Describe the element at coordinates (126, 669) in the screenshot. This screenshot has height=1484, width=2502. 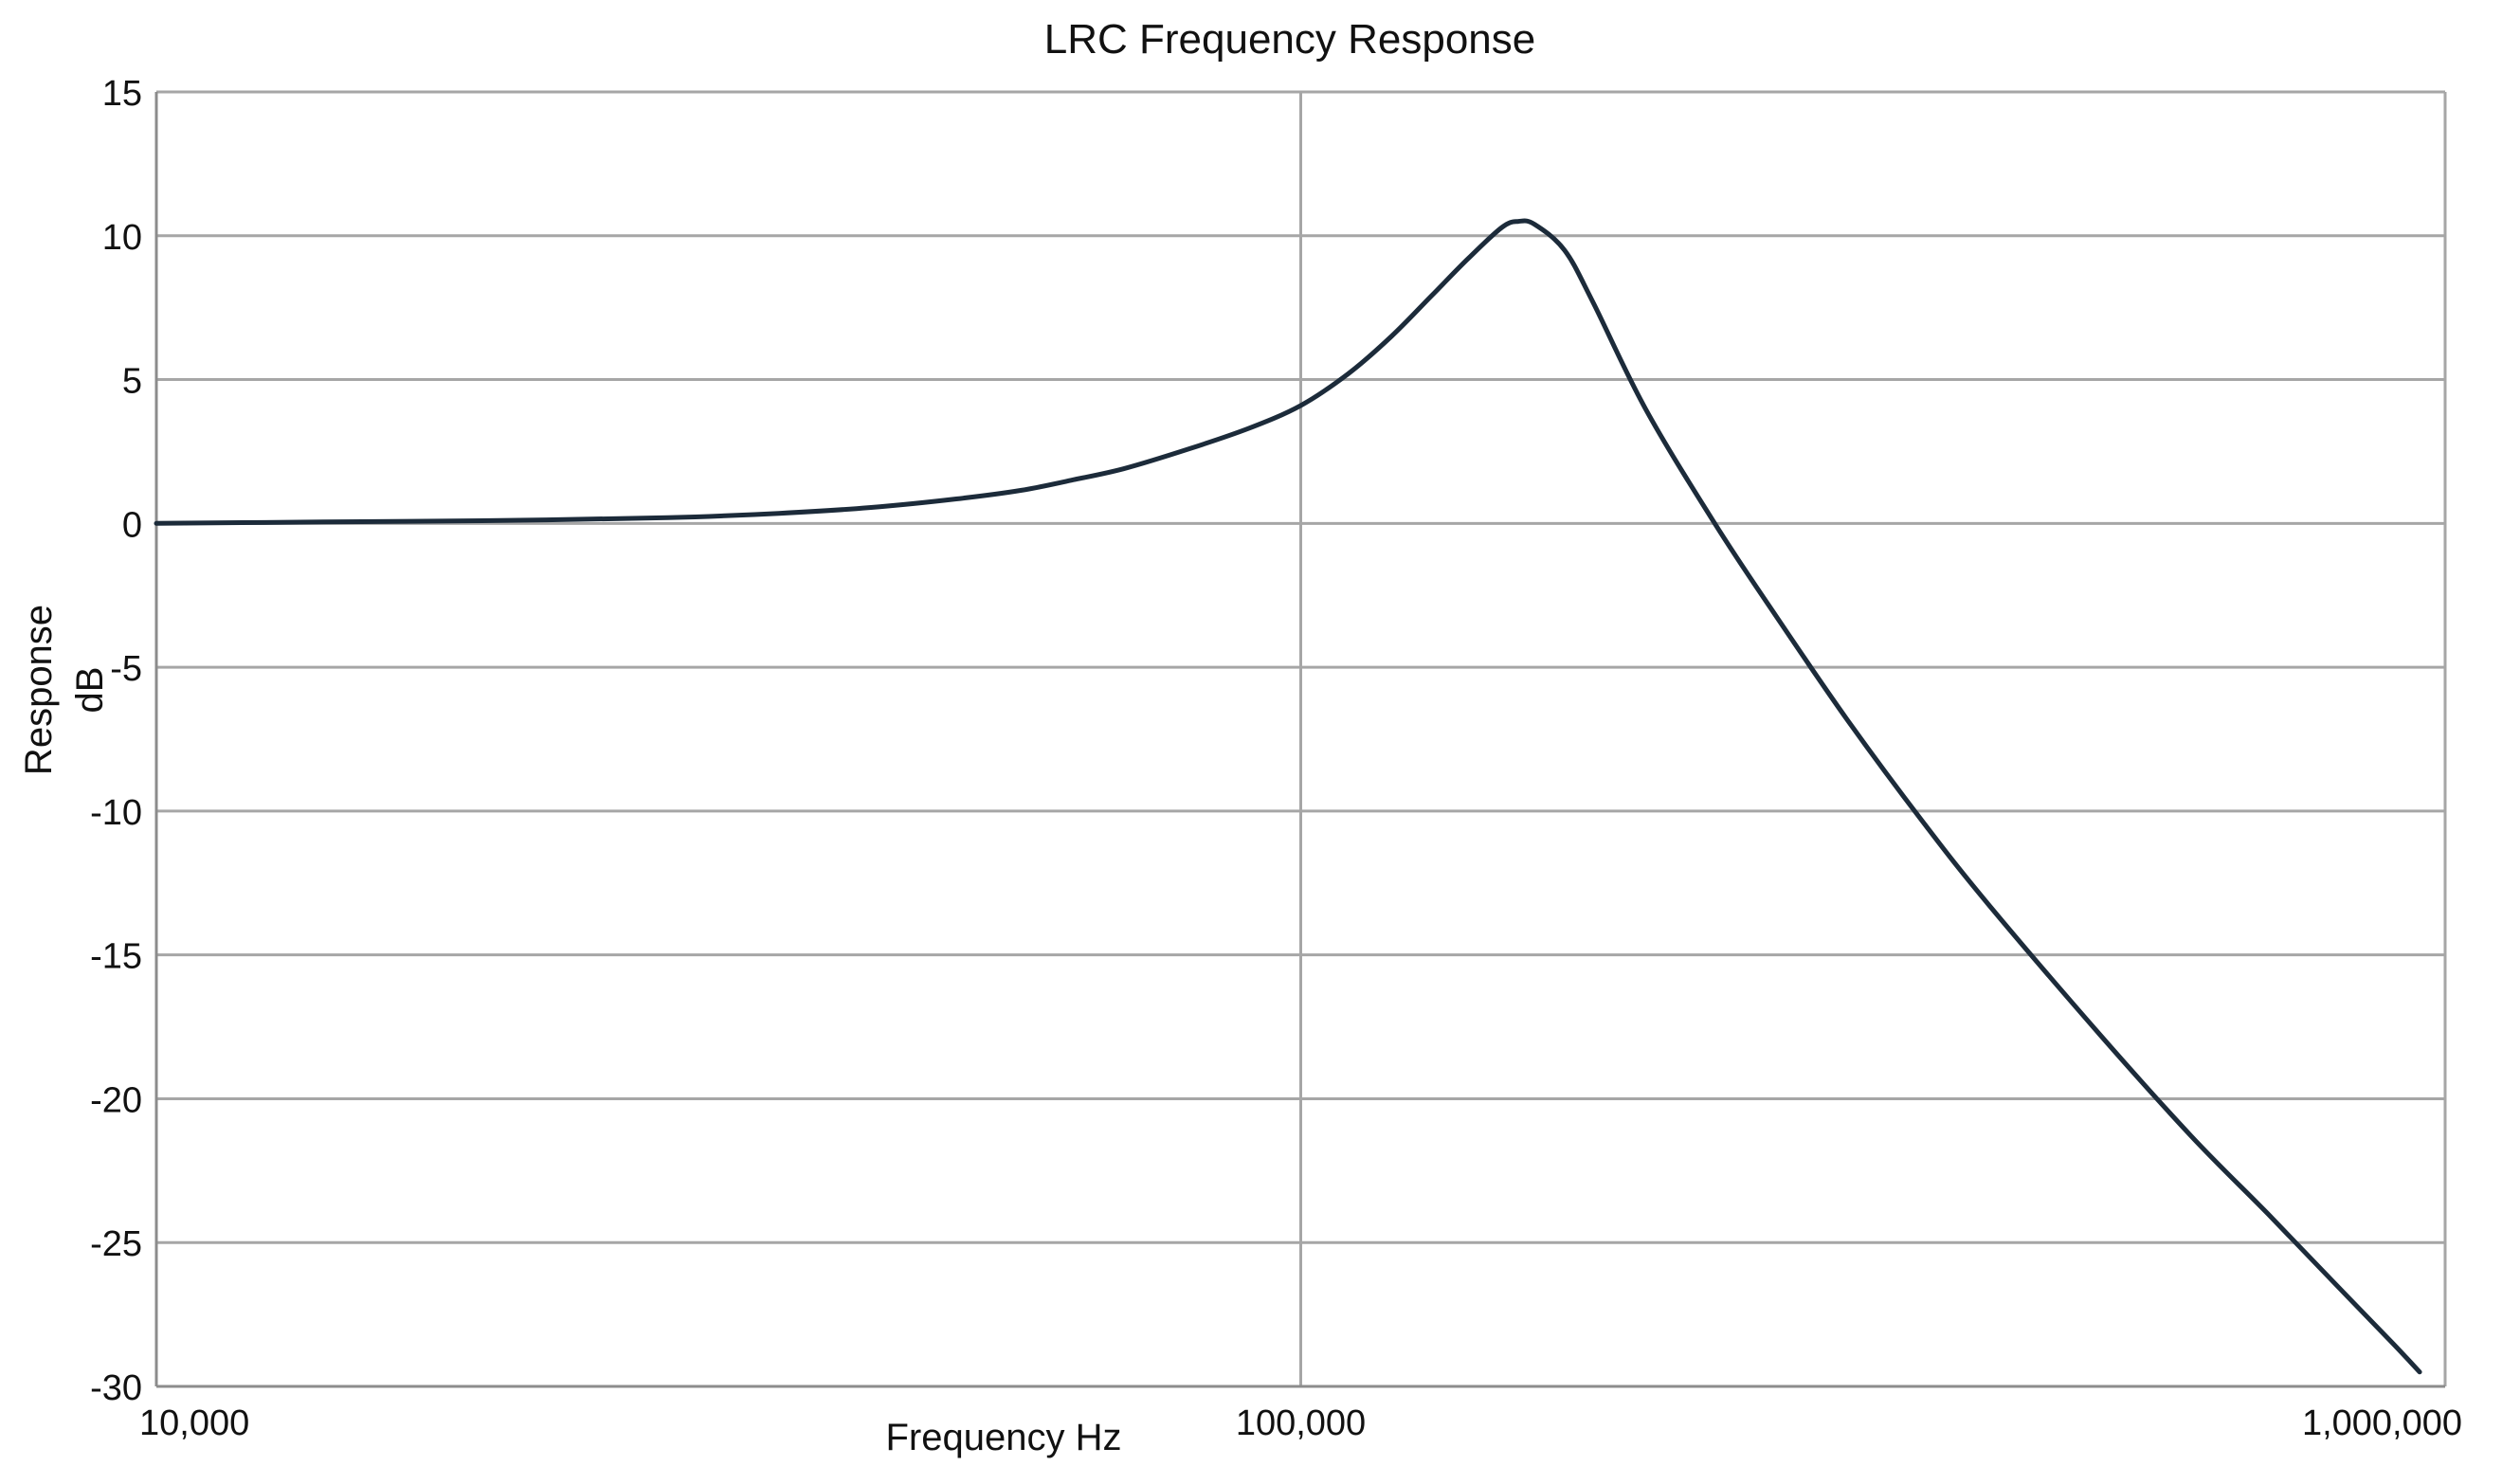
I see `y-tick-label-4: -5` at that location.